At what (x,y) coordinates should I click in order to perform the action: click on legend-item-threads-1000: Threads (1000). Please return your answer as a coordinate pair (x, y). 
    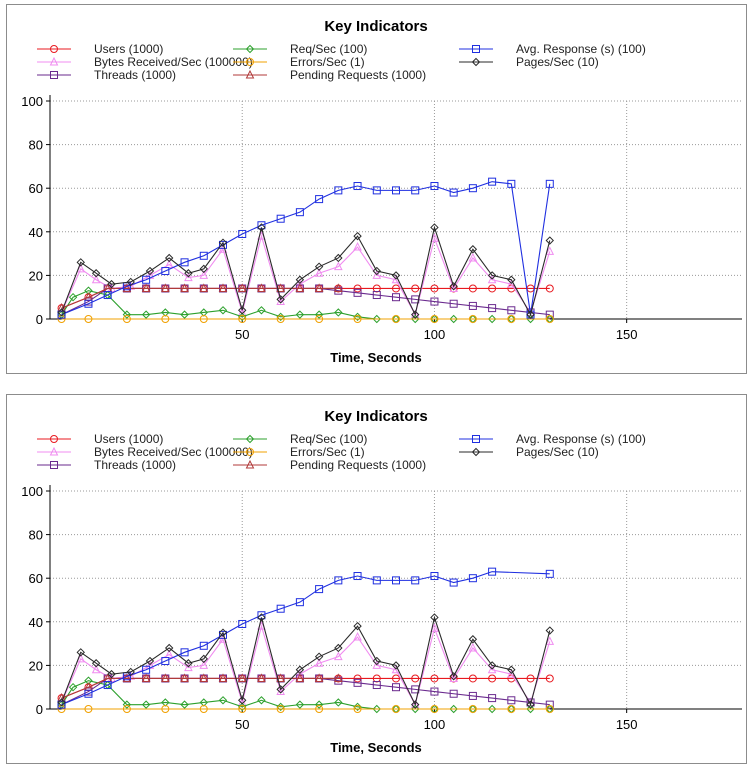
    Looking at the image, I should click on (106, 465).